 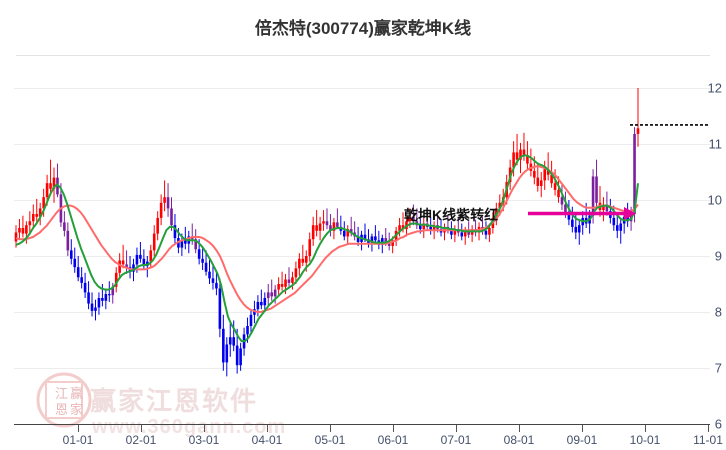 What do you see at coordinates (708, 440) in the screenshot?
I see `x-axis-label: 11-01` at bounding box center [708, 440].